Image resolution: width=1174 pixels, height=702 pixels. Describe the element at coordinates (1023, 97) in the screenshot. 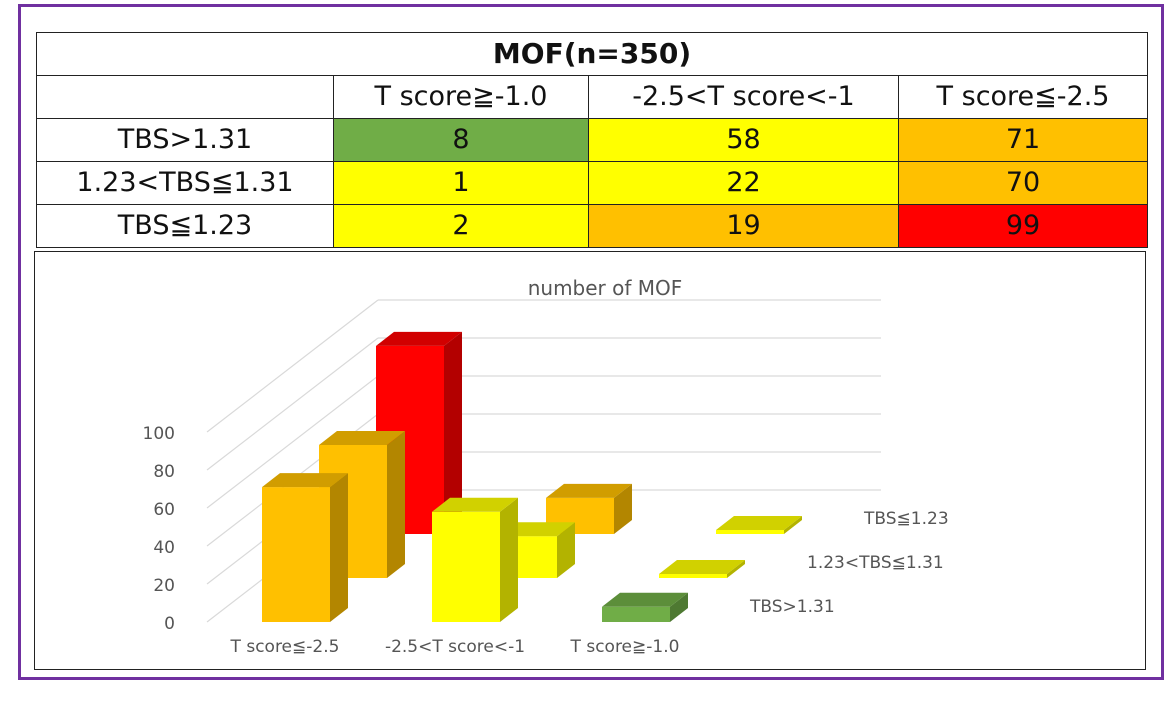

I see `column-header-3: T score≦-2.5` at that location.